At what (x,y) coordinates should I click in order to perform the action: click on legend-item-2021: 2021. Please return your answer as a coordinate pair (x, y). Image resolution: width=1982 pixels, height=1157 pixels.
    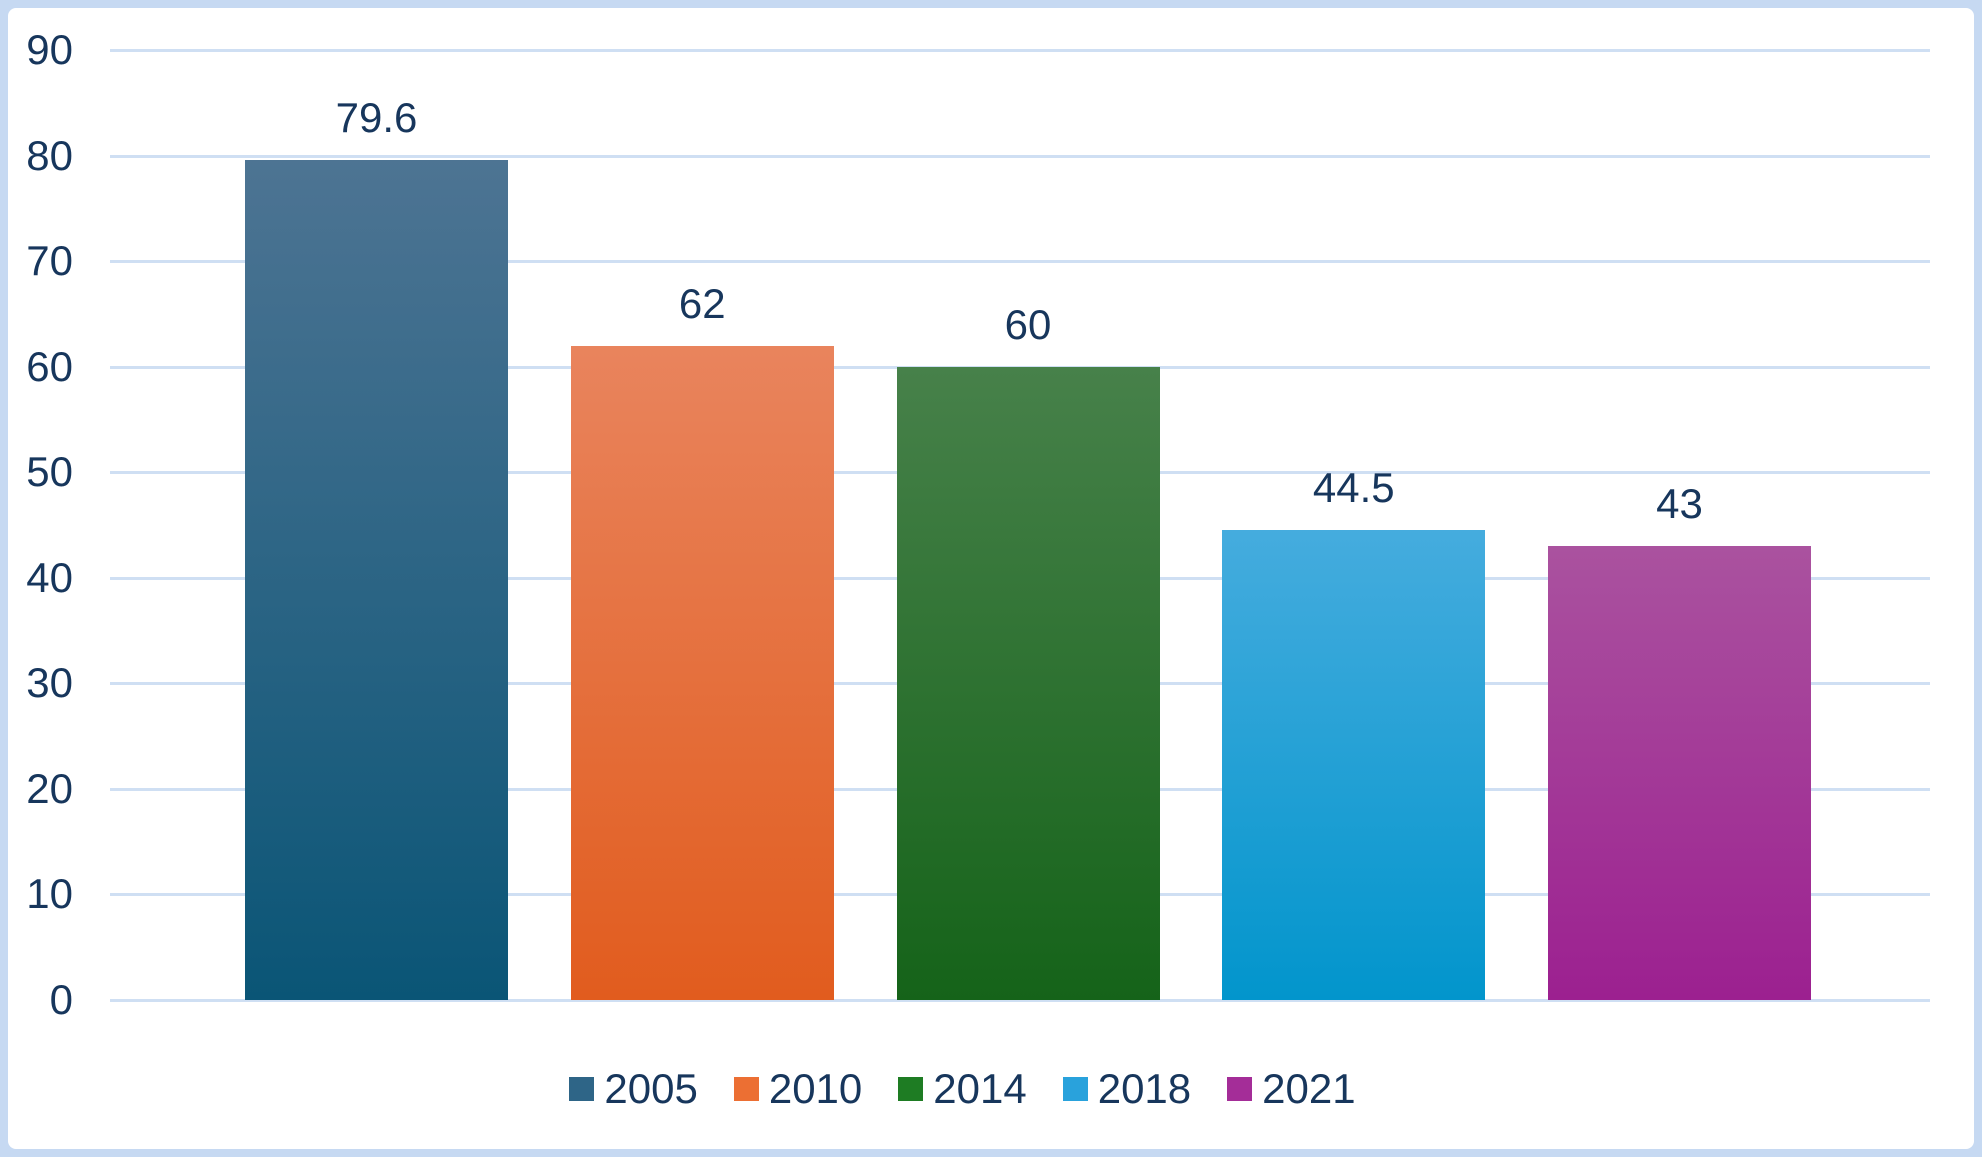
    Looking at the image, I should click on (1291, 1089).